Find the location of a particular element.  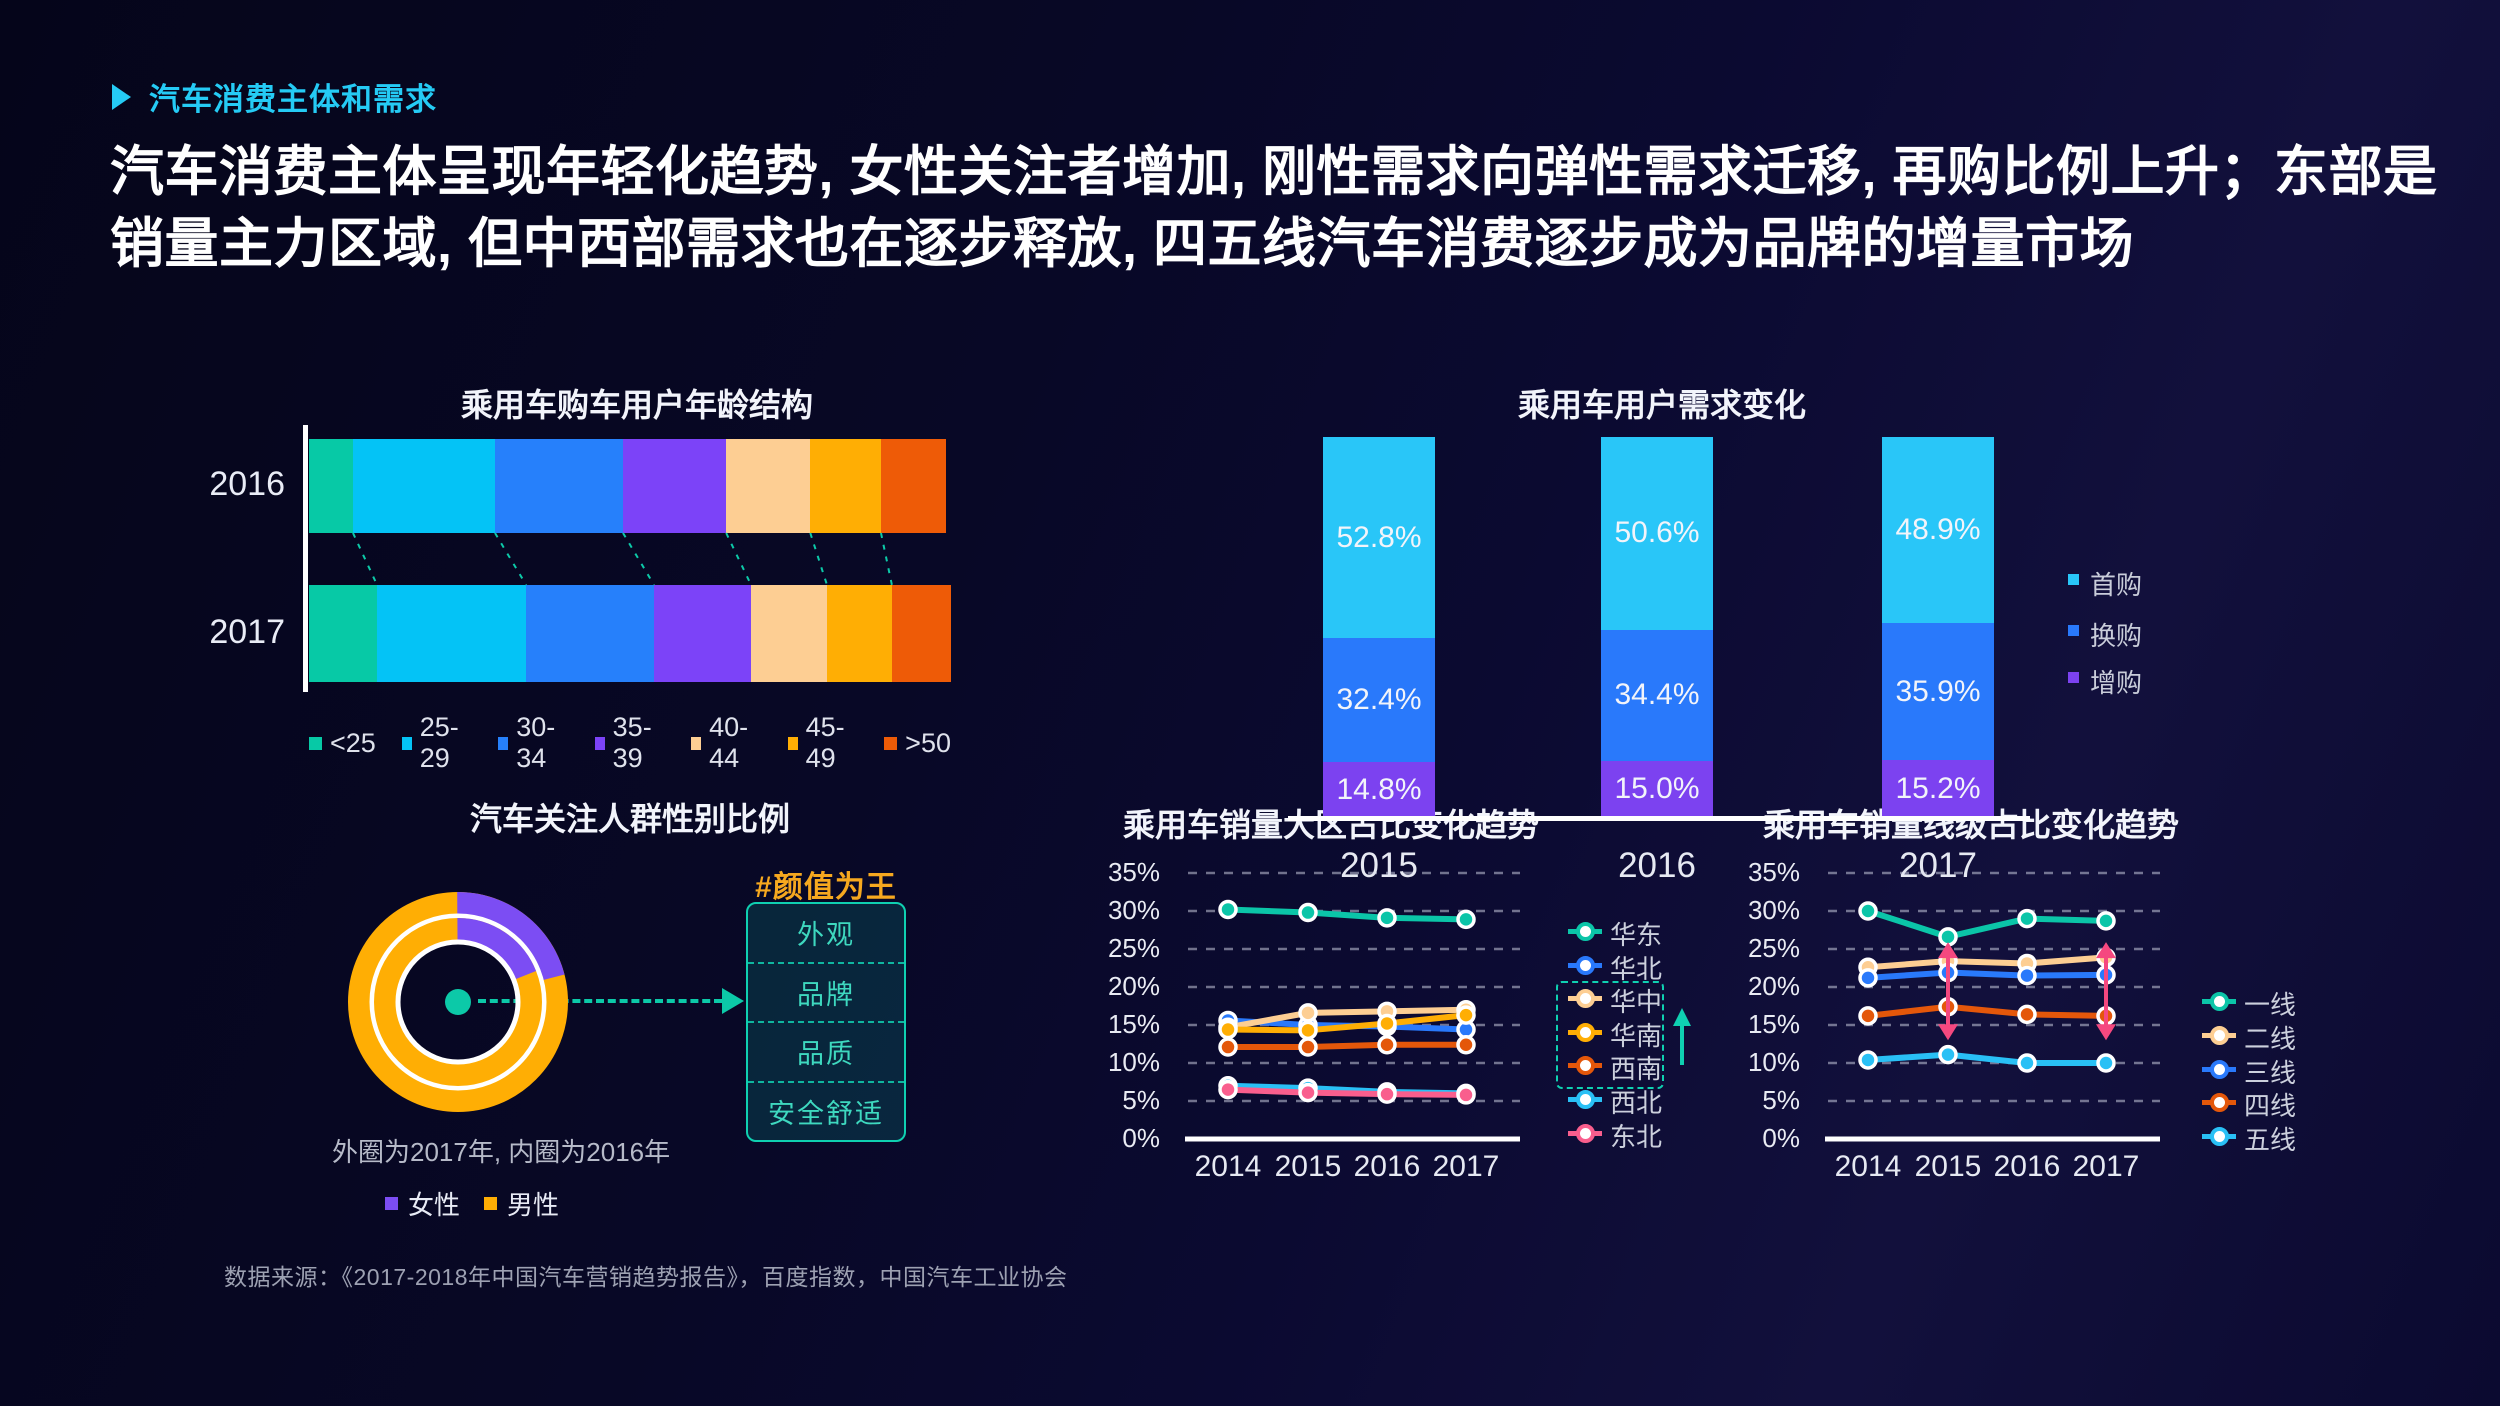

region-series-line-华中 is located at coordinates (1347, 1018).